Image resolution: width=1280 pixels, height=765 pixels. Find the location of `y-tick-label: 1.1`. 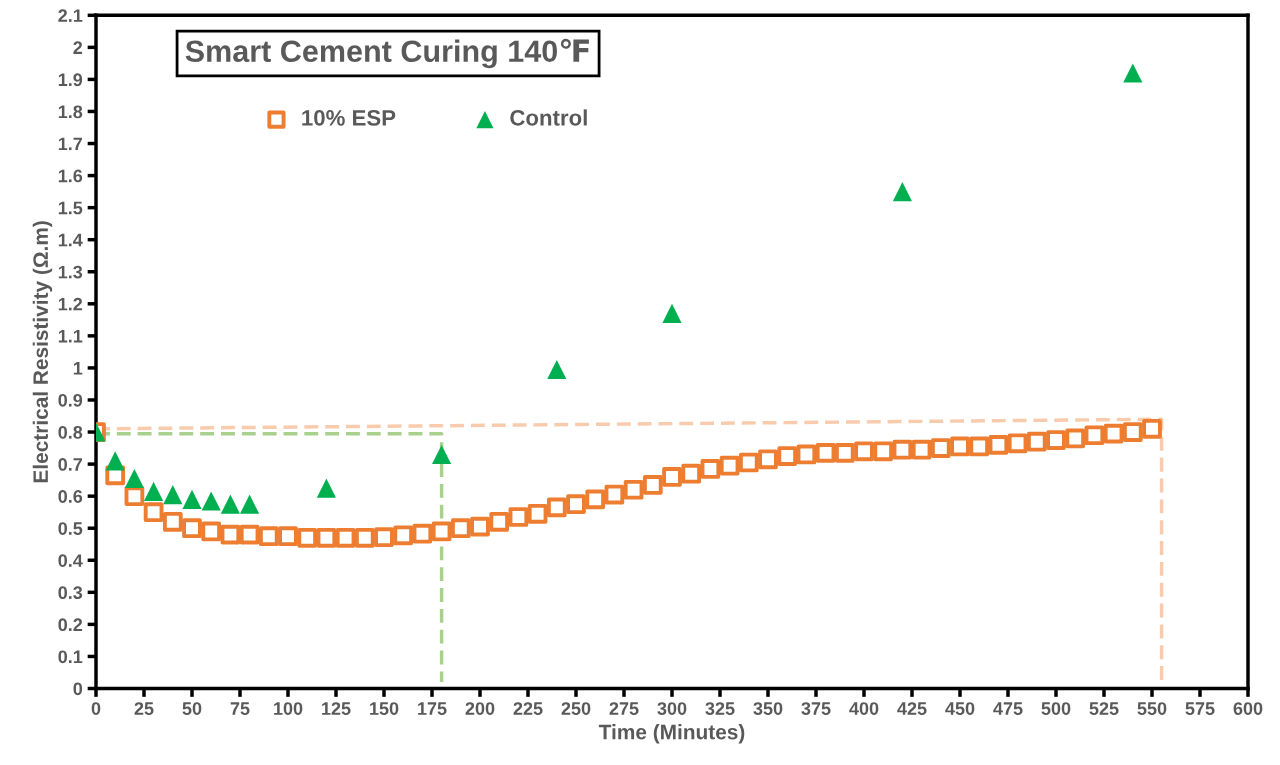

y-tick-label: 1.1 is located at coordinates (70, 336).